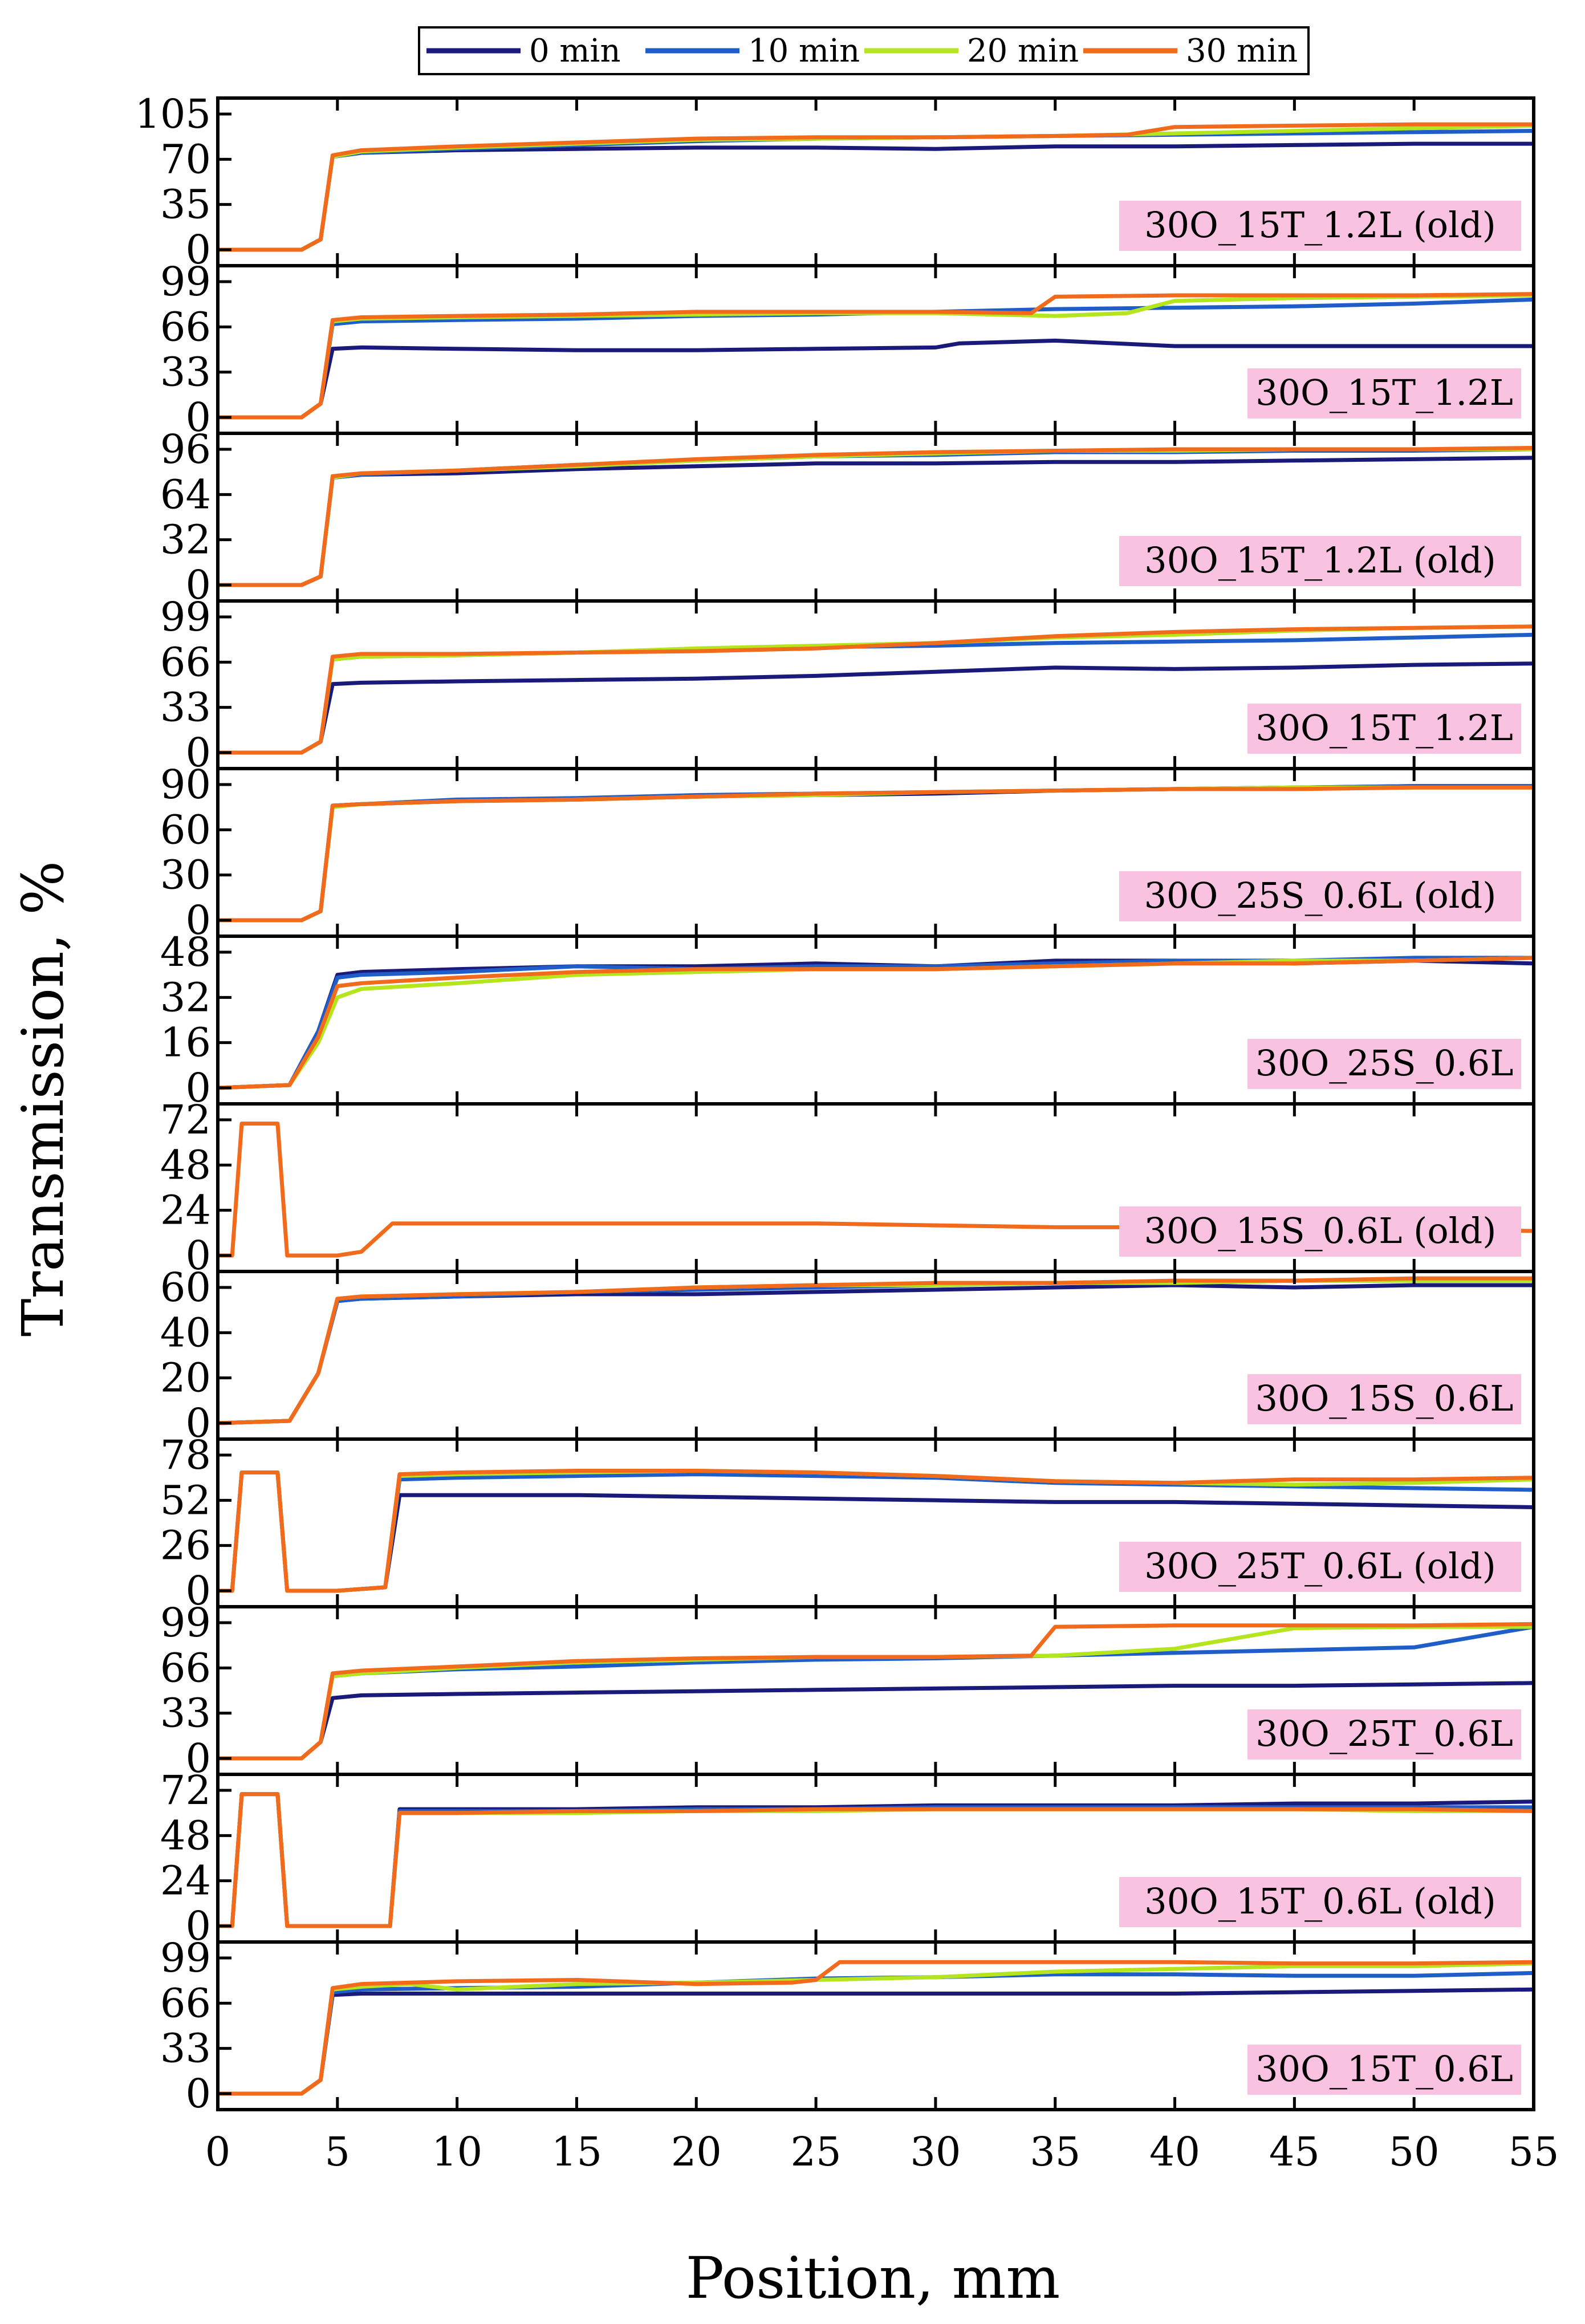 Image resolution: width=1585 pixels, height=2324 pixels. I want to click on x-tick-label: 50, so click(1414, 2151).